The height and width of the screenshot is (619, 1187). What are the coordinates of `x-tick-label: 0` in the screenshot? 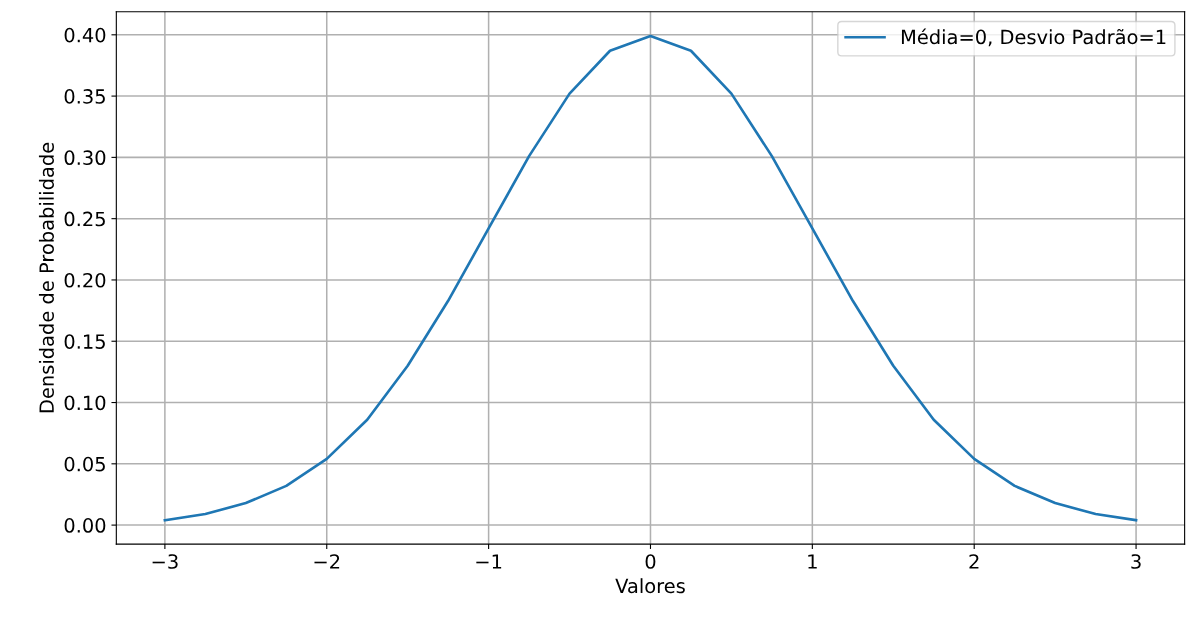 It's located at (650, 561).